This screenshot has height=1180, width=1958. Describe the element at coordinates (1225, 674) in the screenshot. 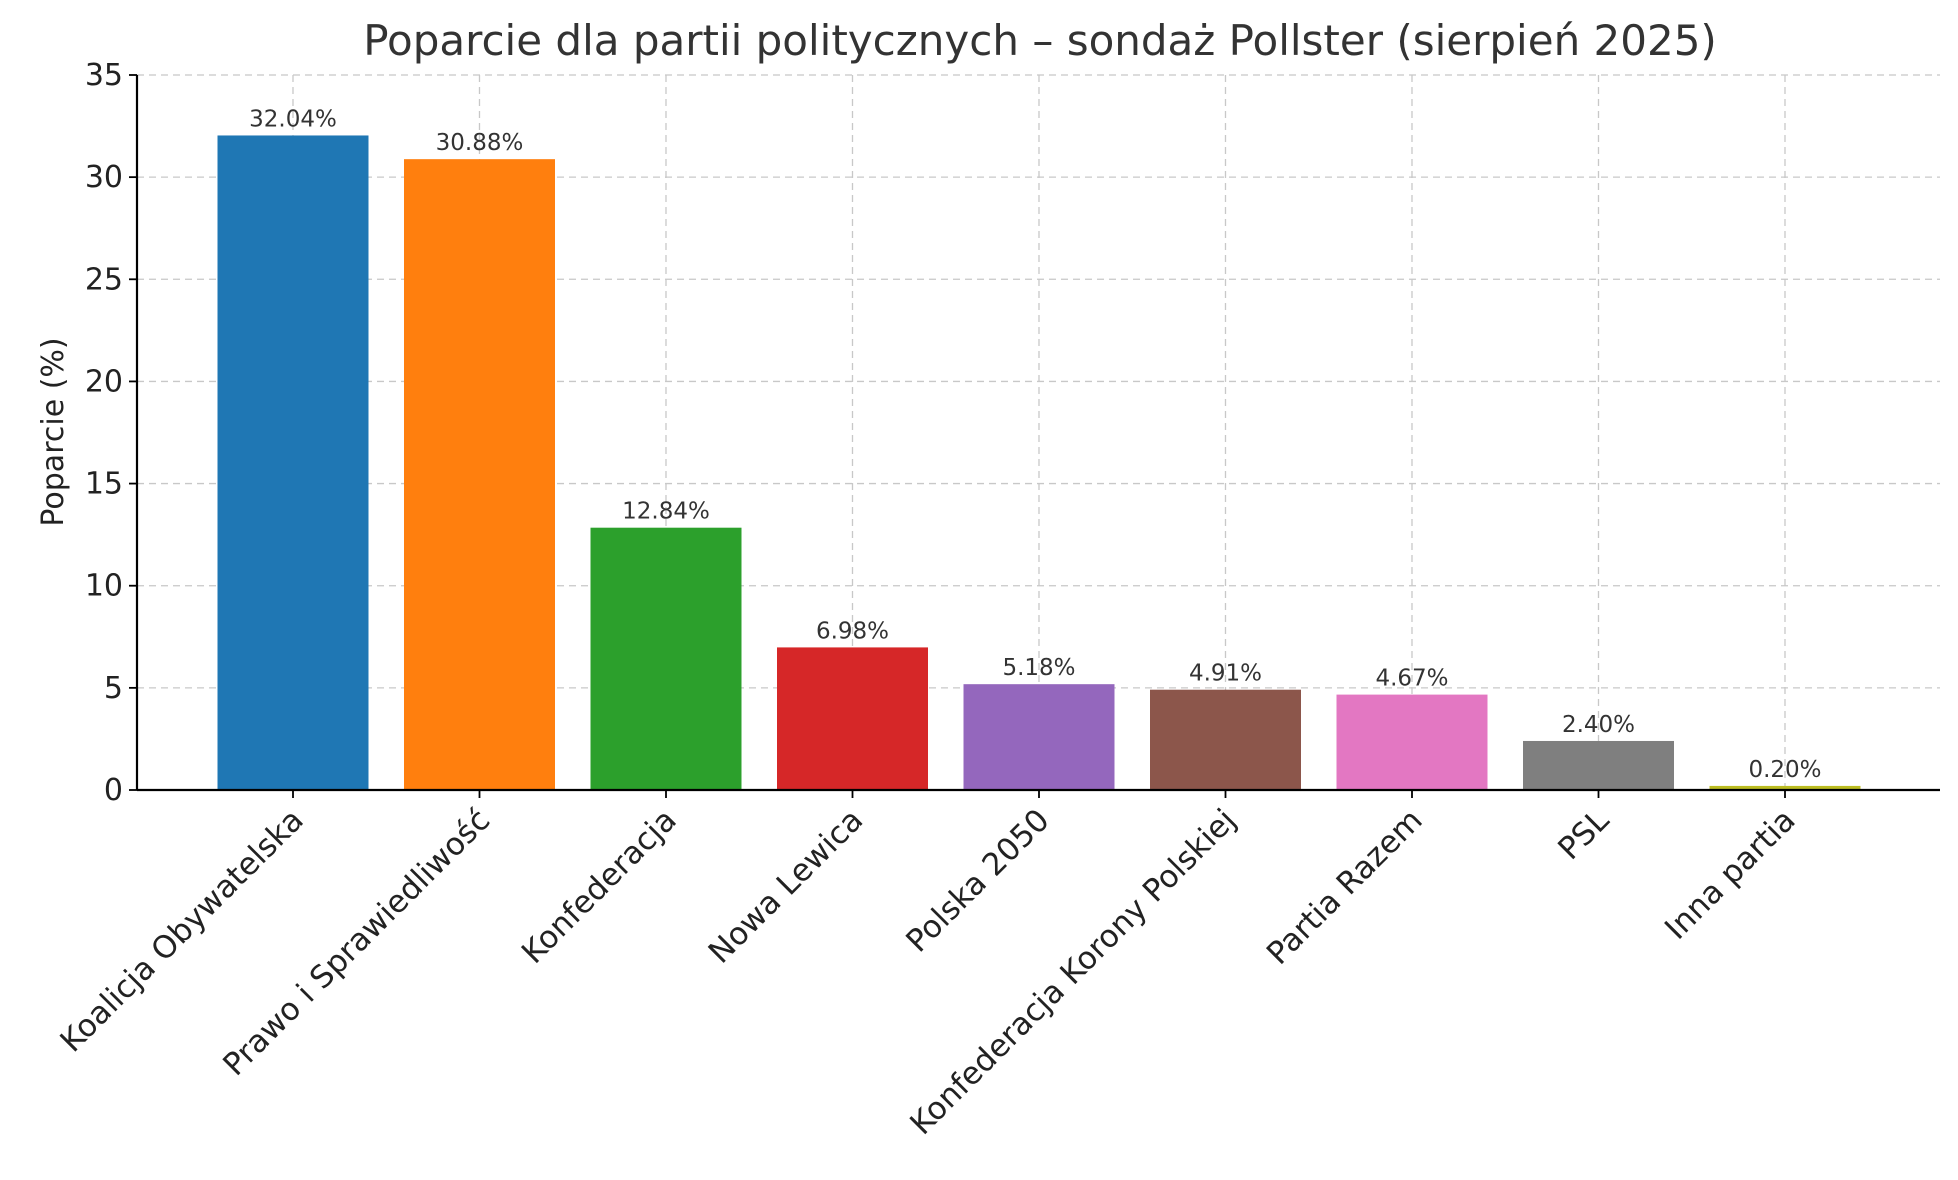

I see `data-label-5: 4.91%` at that location.